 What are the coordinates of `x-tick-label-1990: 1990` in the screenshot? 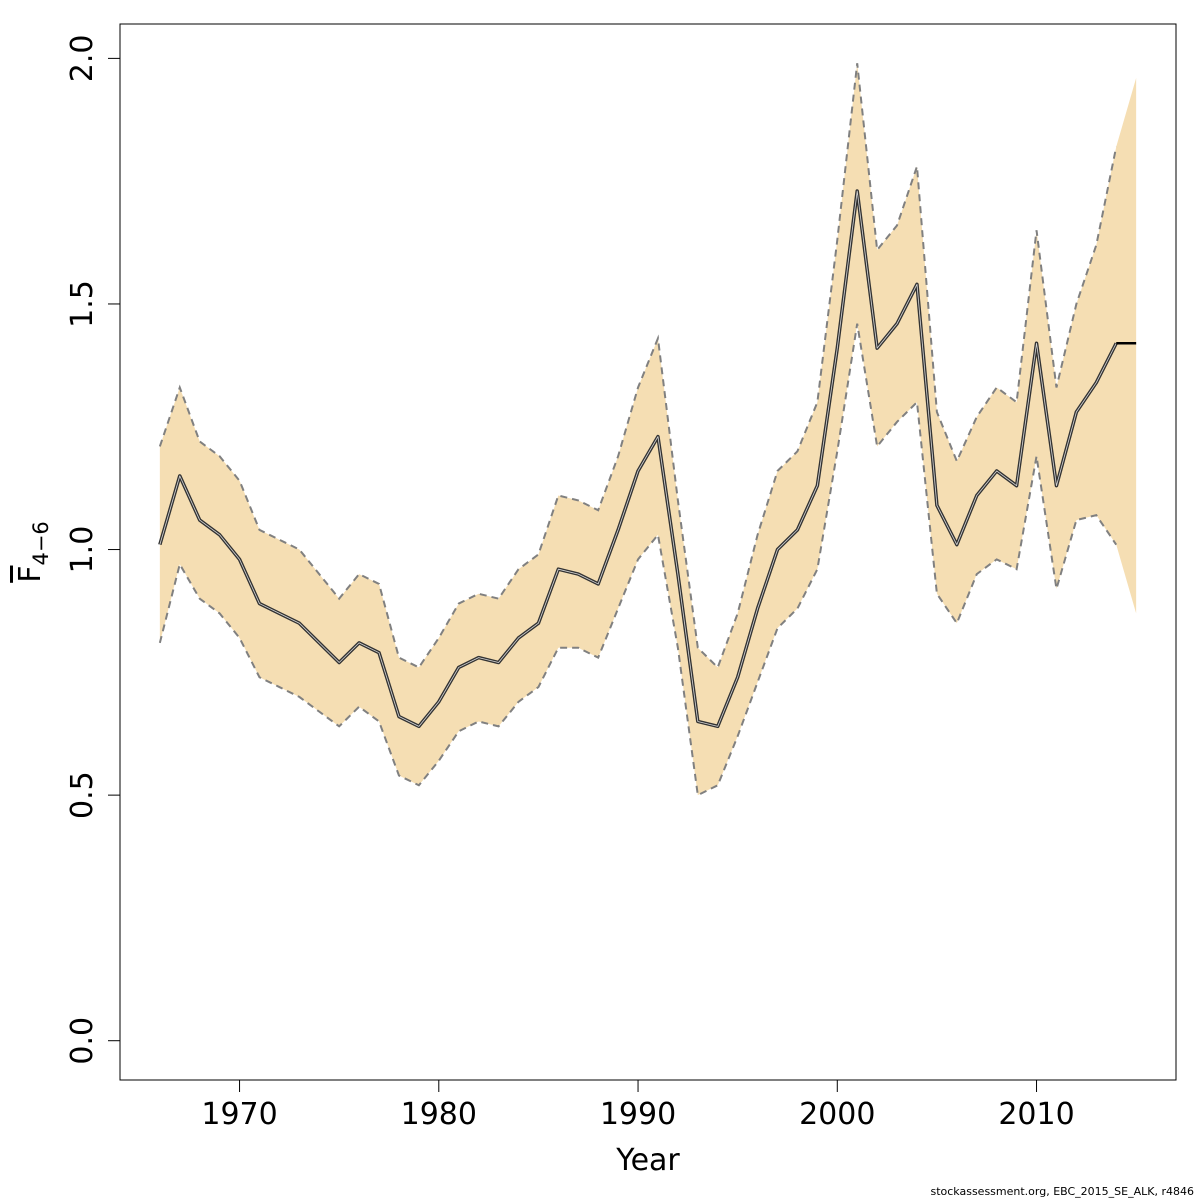 It's located at (638, 1114).